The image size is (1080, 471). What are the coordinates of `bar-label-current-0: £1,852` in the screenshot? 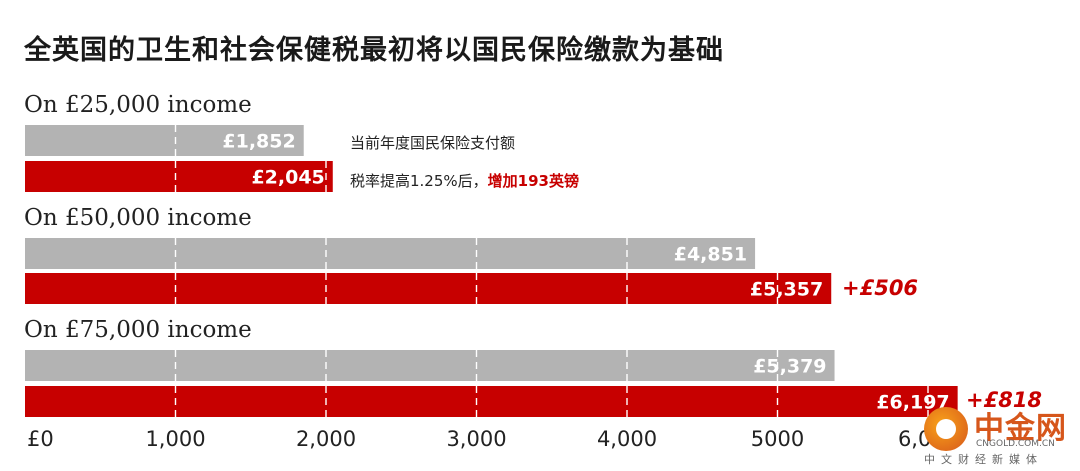 It's located at (258, 142).